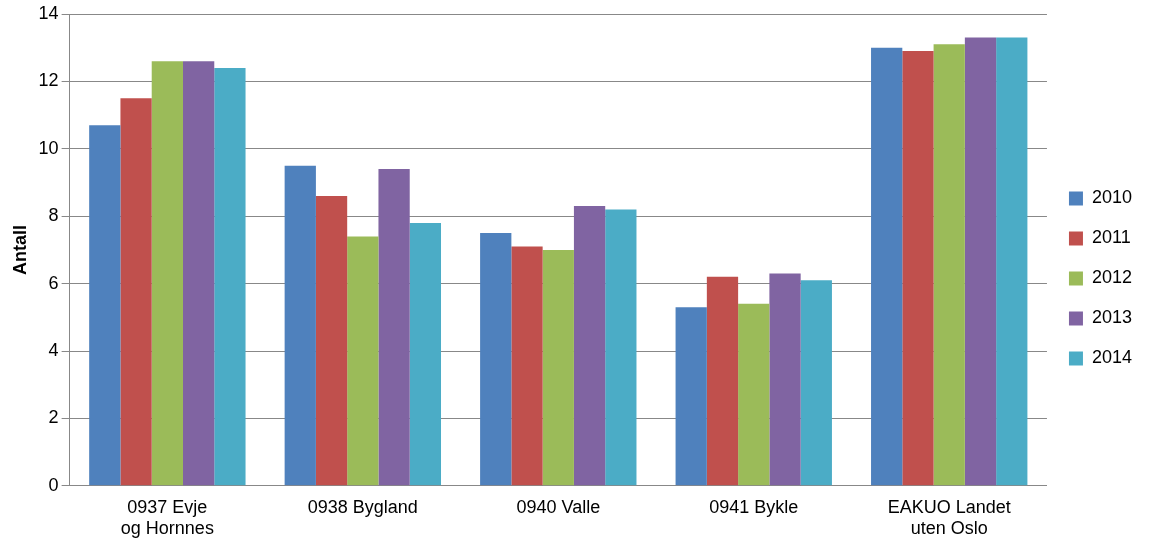 This screenshot has height=547, width=1152. Describe the element at coordinates (1111, 277) in the screenshot. I see `legend-label: 2012` at that location.